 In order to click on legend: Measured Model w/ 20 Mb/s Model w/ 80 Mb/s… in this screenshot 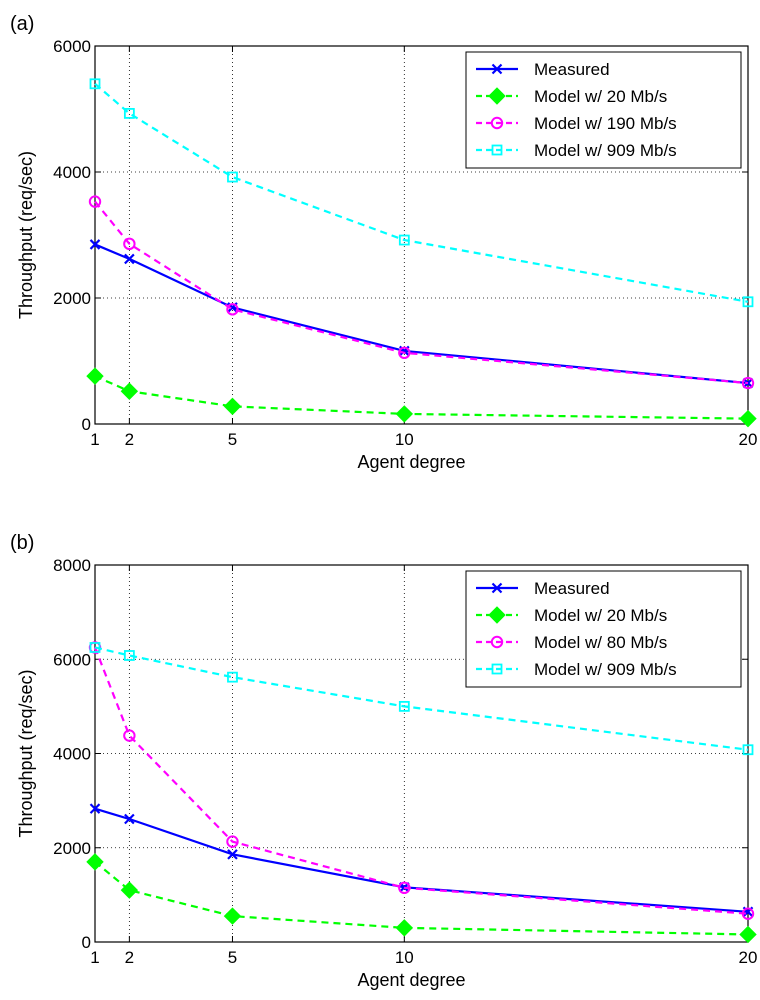, I will do `click(603, 629)`.